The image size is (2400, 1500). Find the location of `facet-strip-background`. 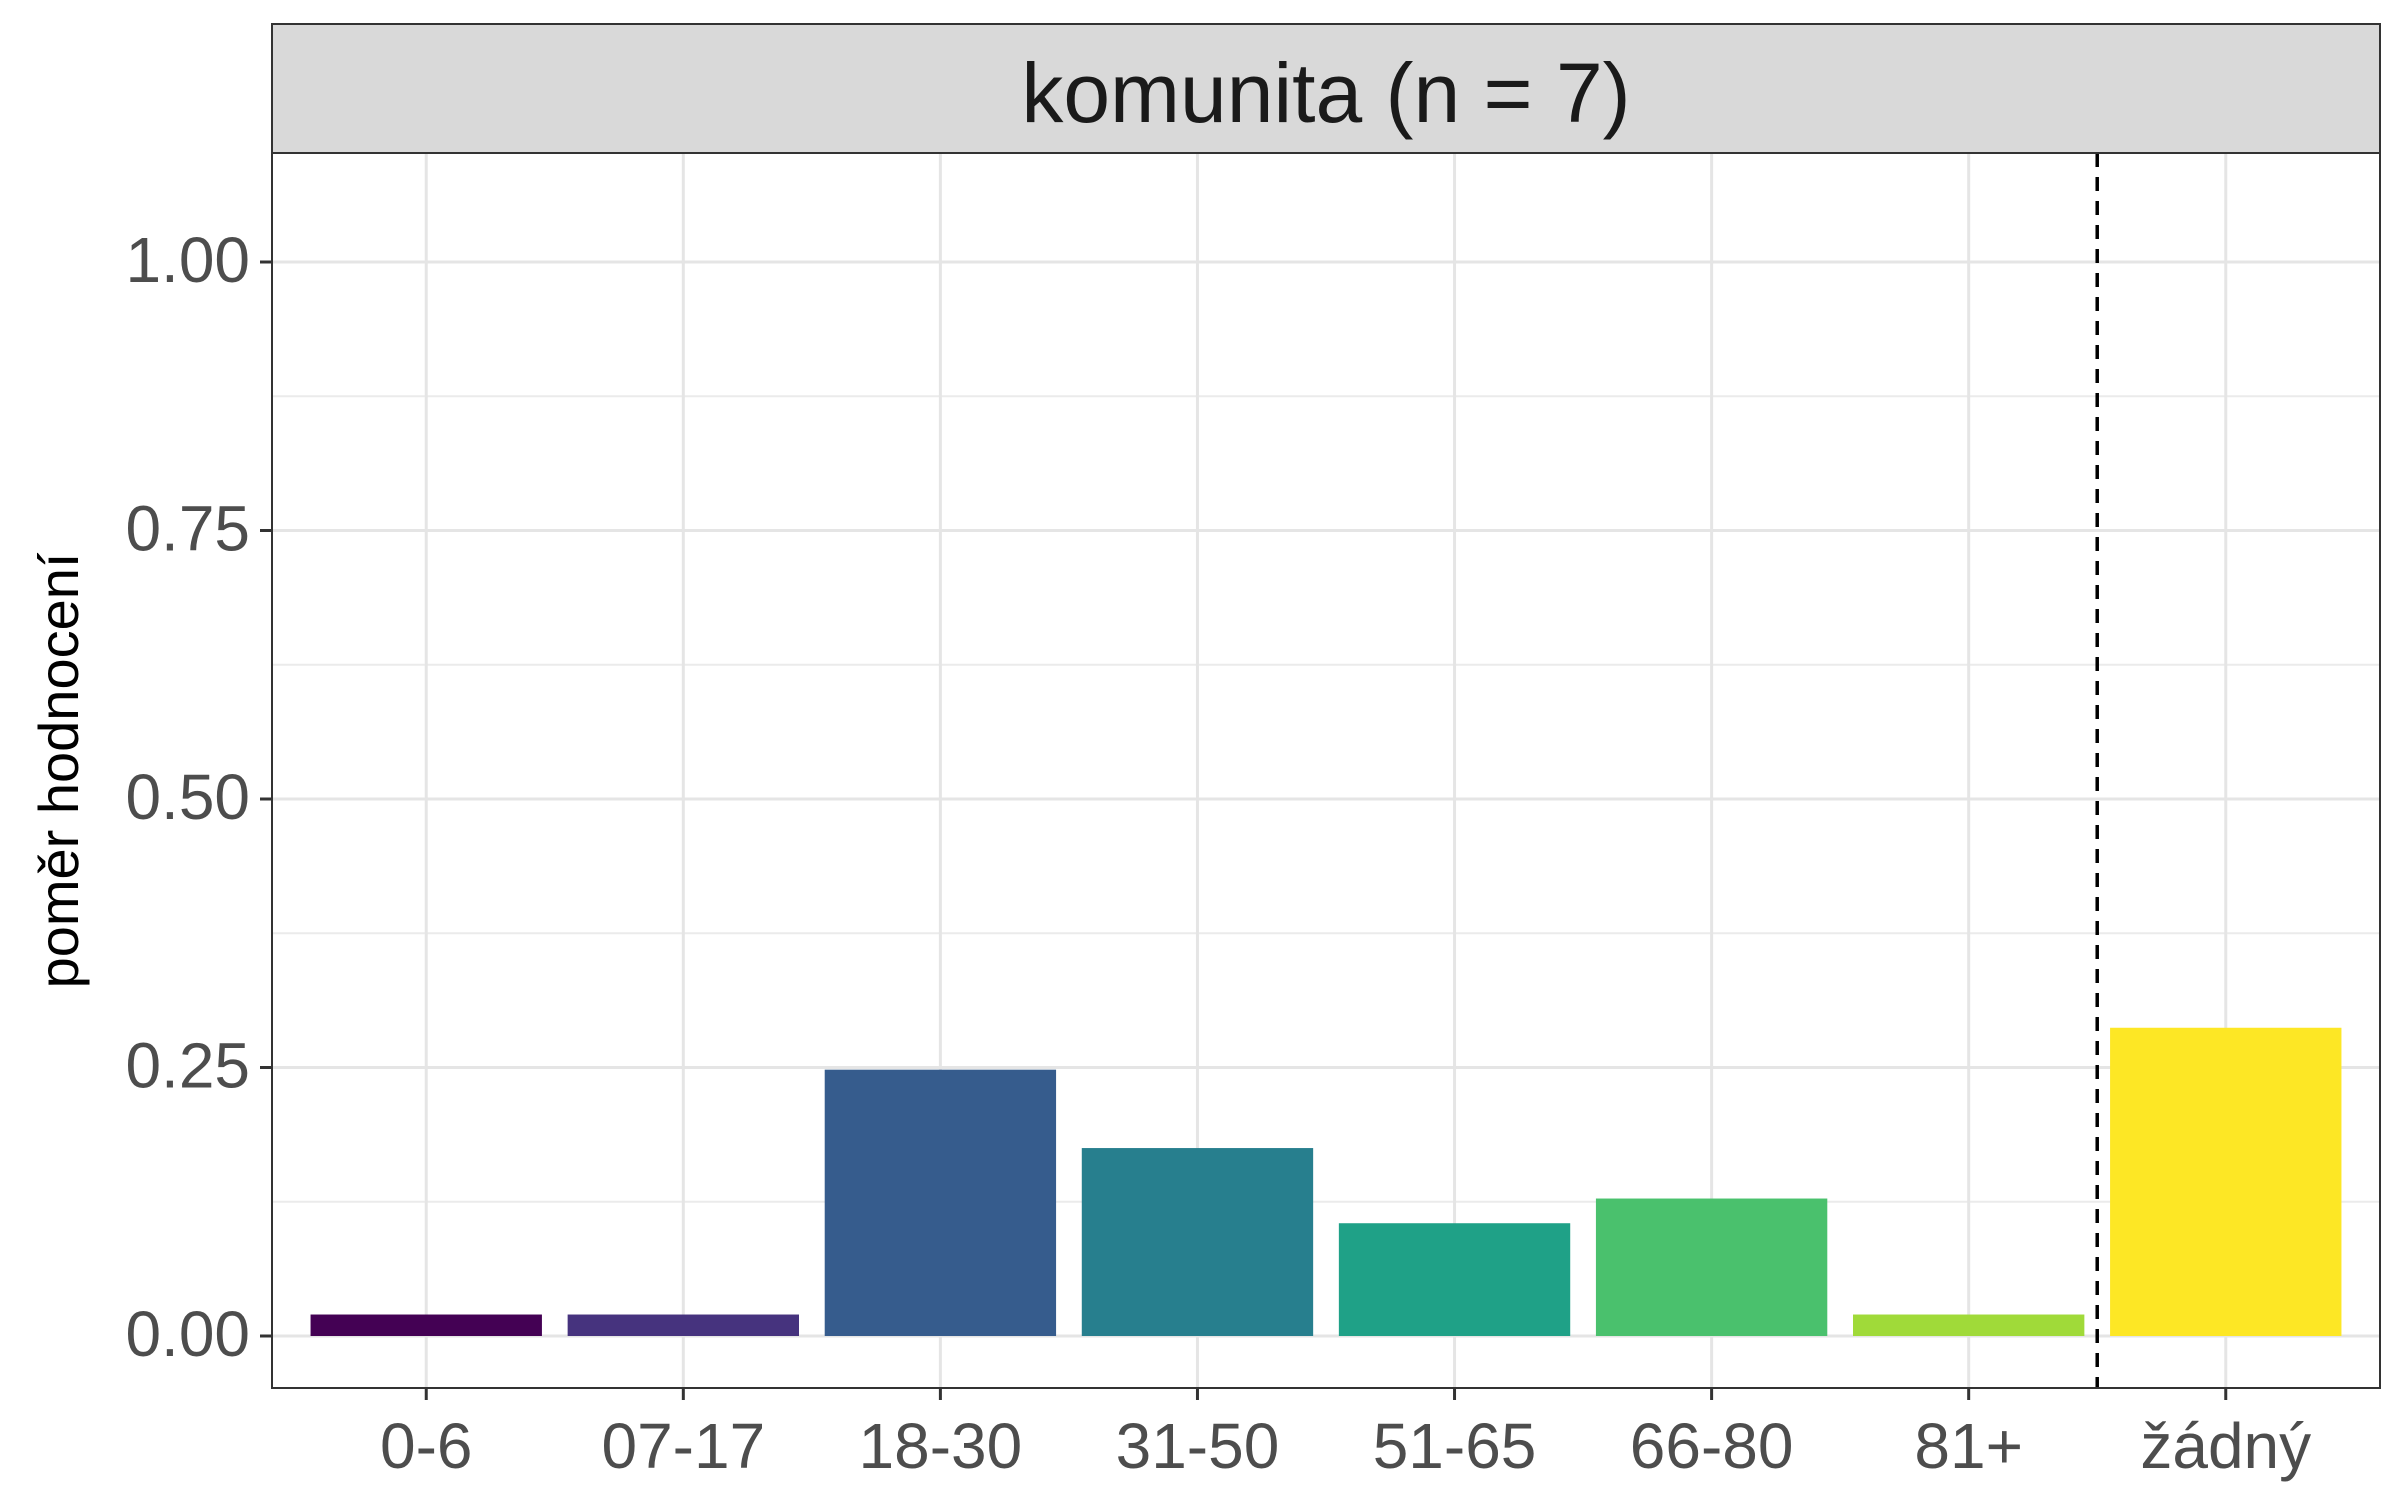

facet-strip-background is located at coordinates (1326, 88).